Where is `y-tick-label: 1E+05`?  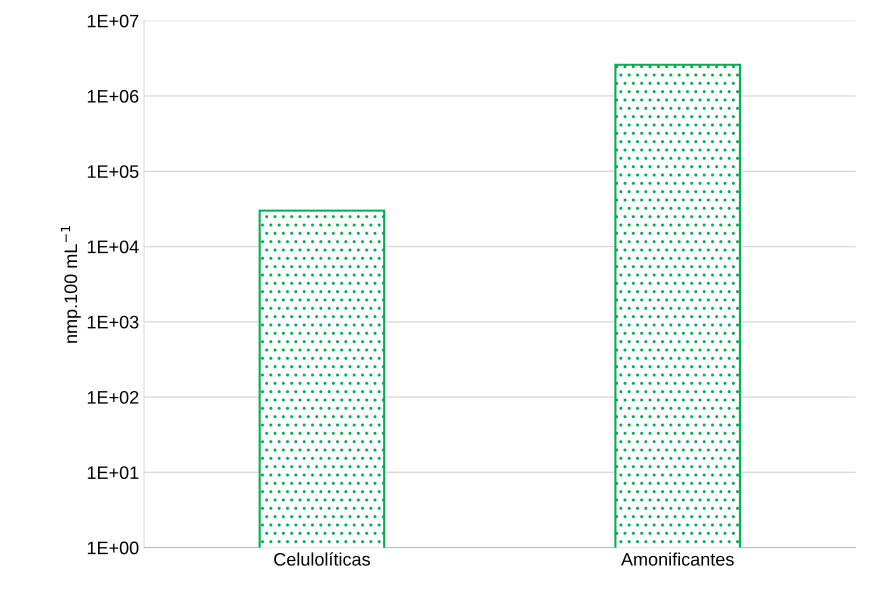
y-tick-label: 1E+05 is located at coordinates (113, 171).